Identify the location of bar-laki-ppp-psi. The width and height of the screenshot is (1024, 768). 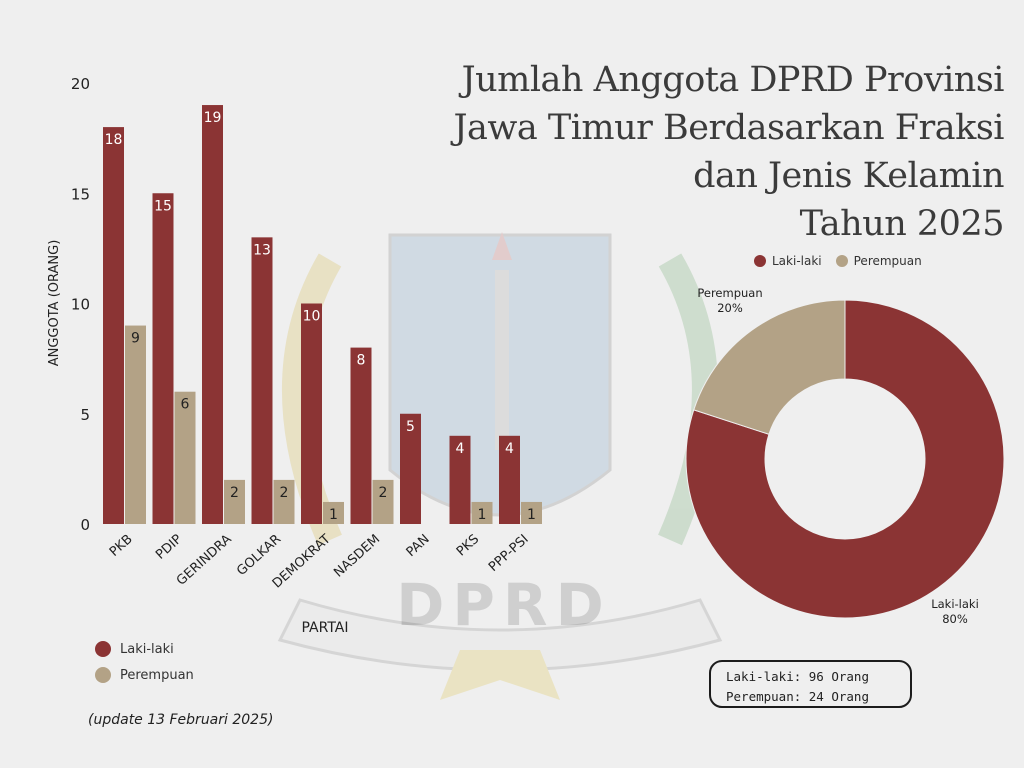
(509, 479).